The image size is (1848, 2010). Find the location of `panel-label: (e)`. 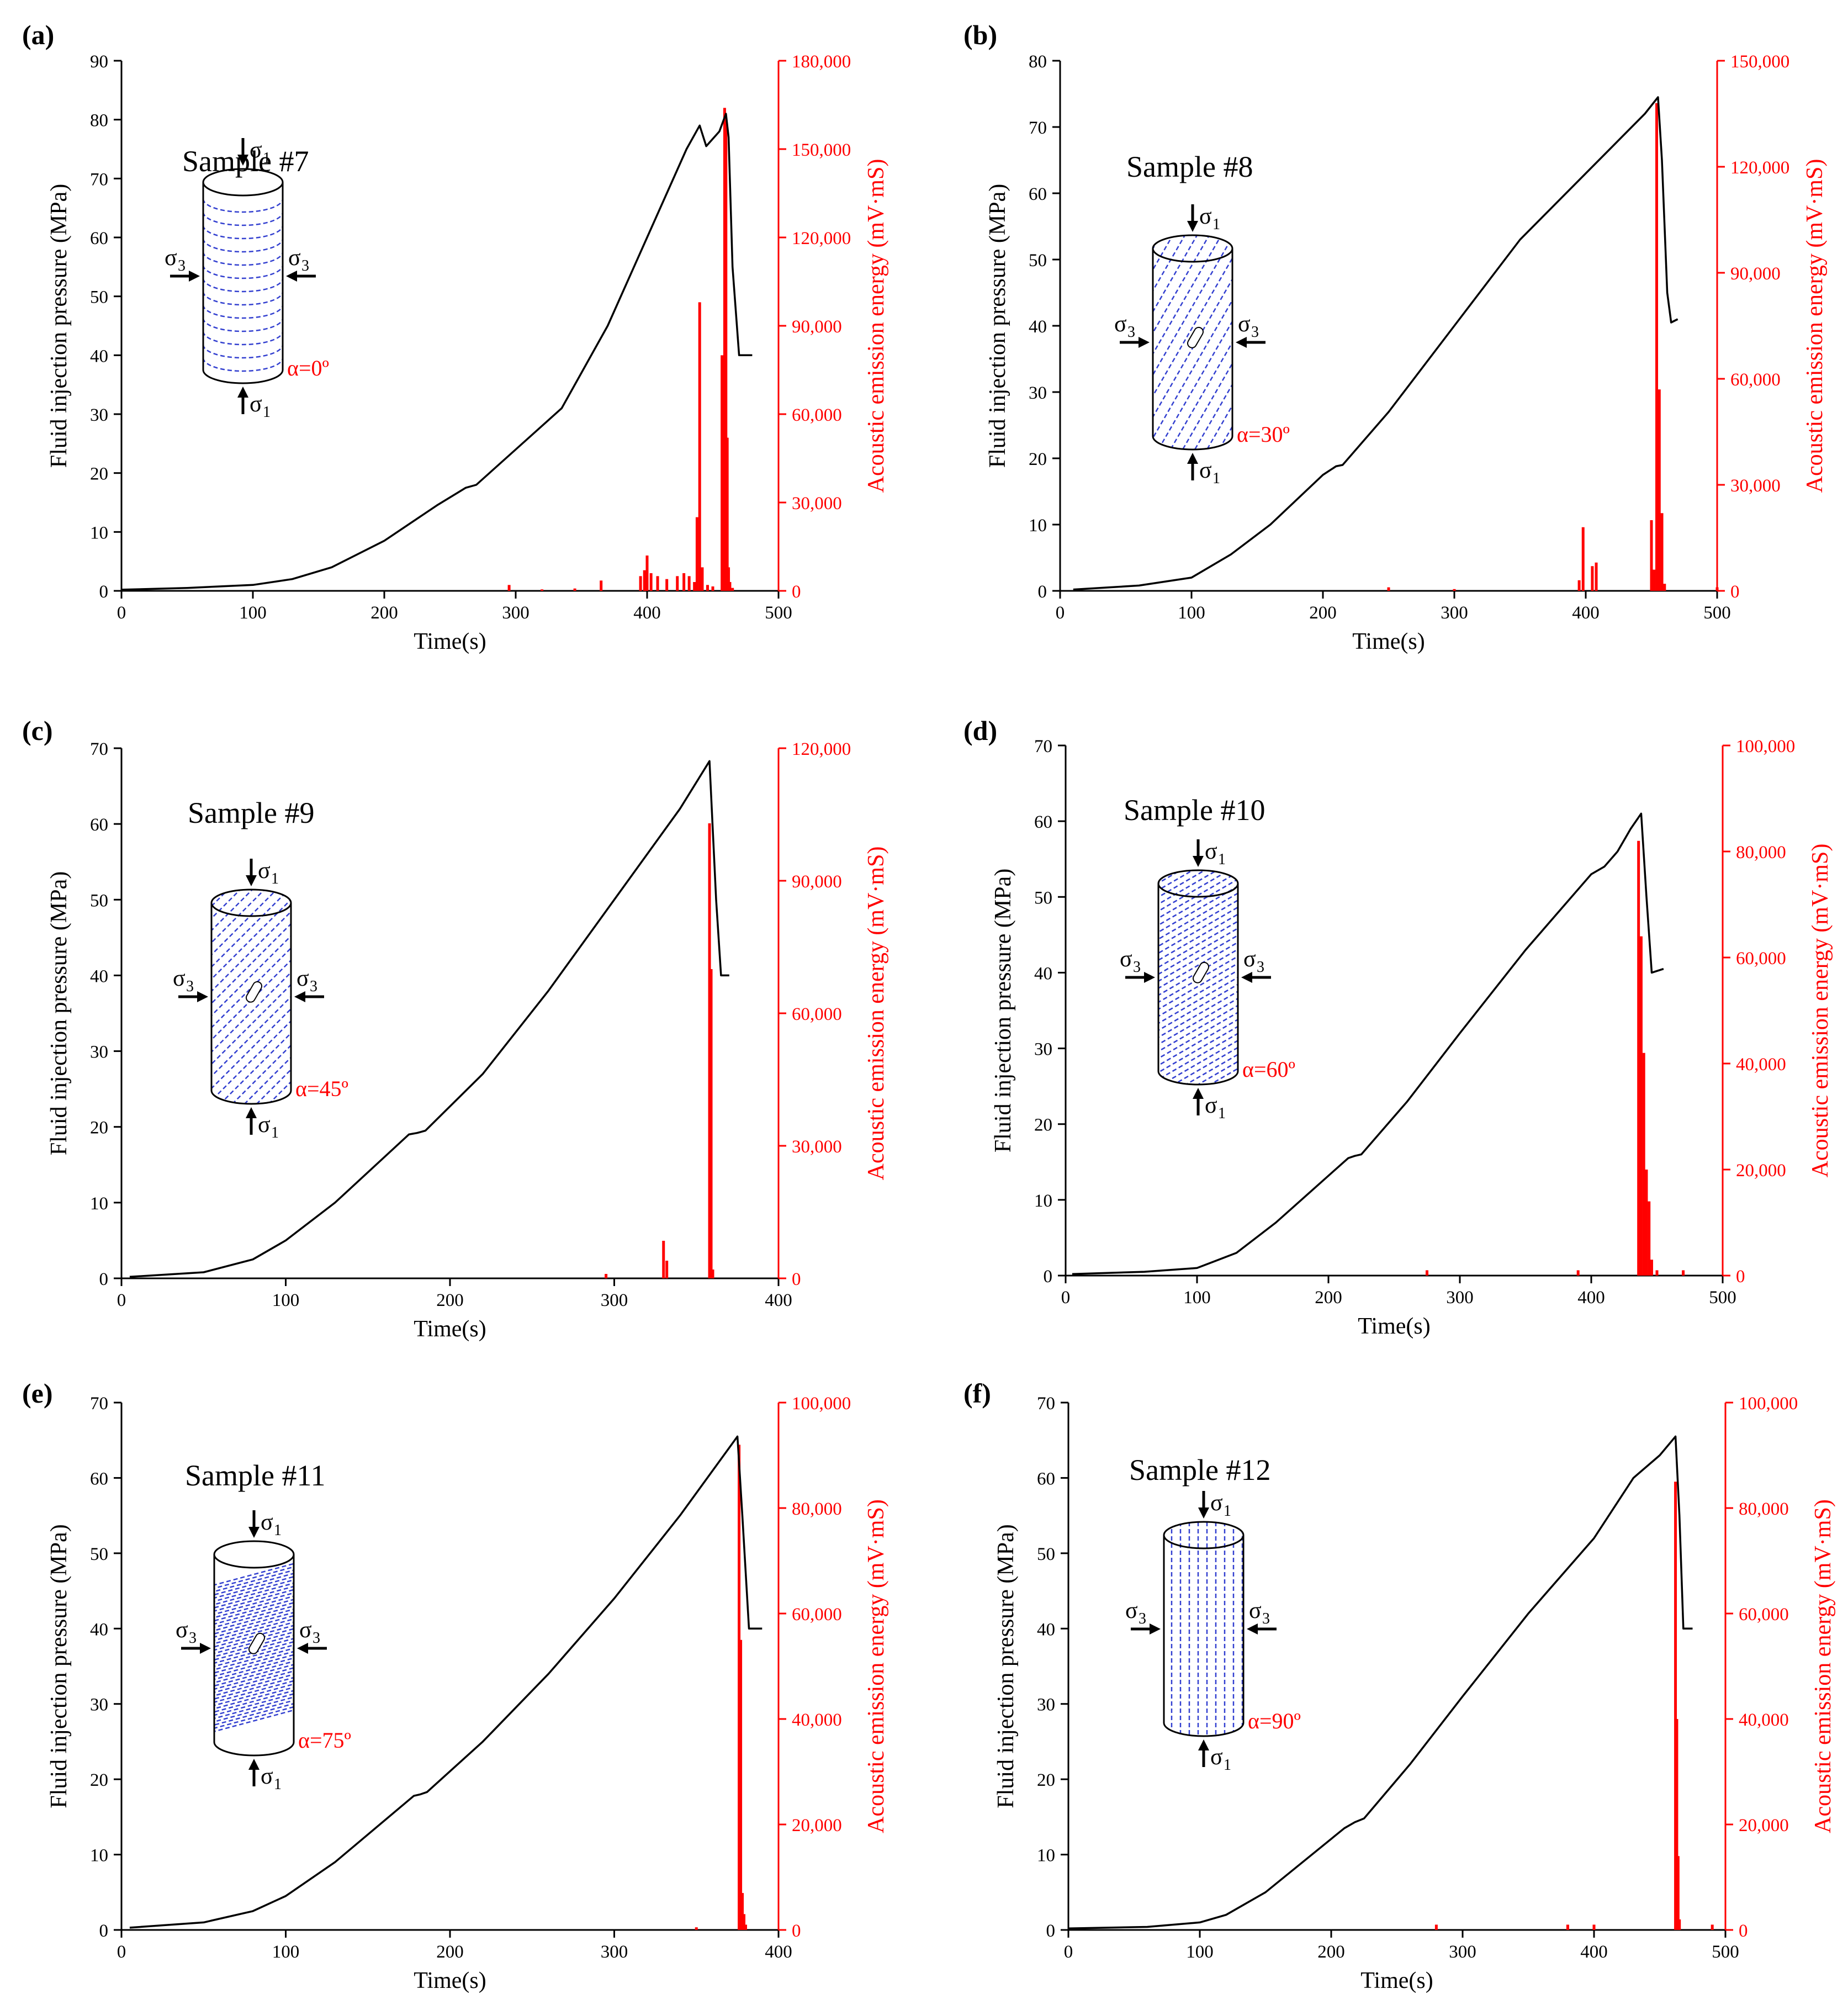

panel-label: (e) is located at coordinates (37, 1394).